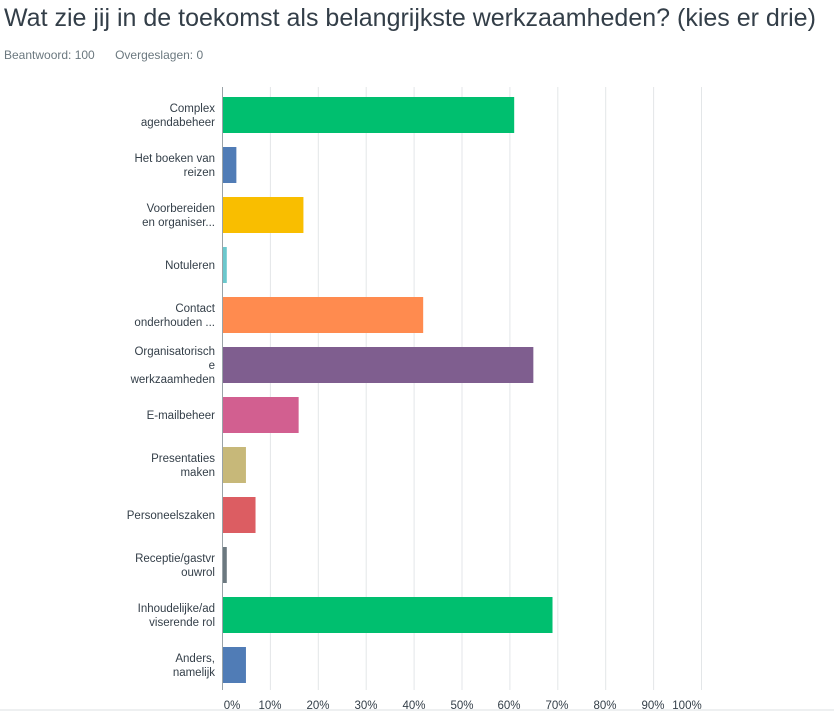 The width and height of the screenshot is (834, 712). What do you see at coordinates (175, 559) in the screenshot?
I see `category-label: Receptie/gastvr` at bounding box center [175, 559].